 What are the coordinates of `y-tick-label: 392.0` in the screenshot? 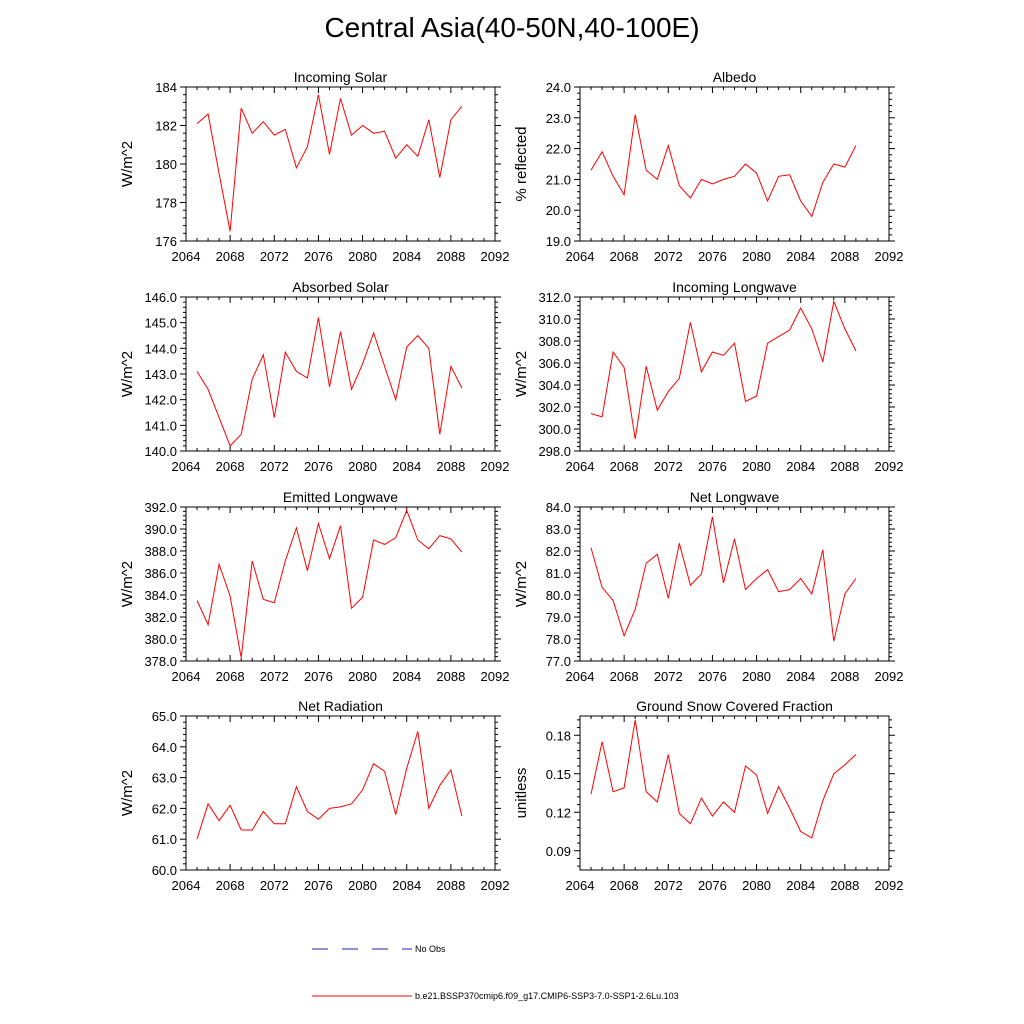 It's located at (160, 507).